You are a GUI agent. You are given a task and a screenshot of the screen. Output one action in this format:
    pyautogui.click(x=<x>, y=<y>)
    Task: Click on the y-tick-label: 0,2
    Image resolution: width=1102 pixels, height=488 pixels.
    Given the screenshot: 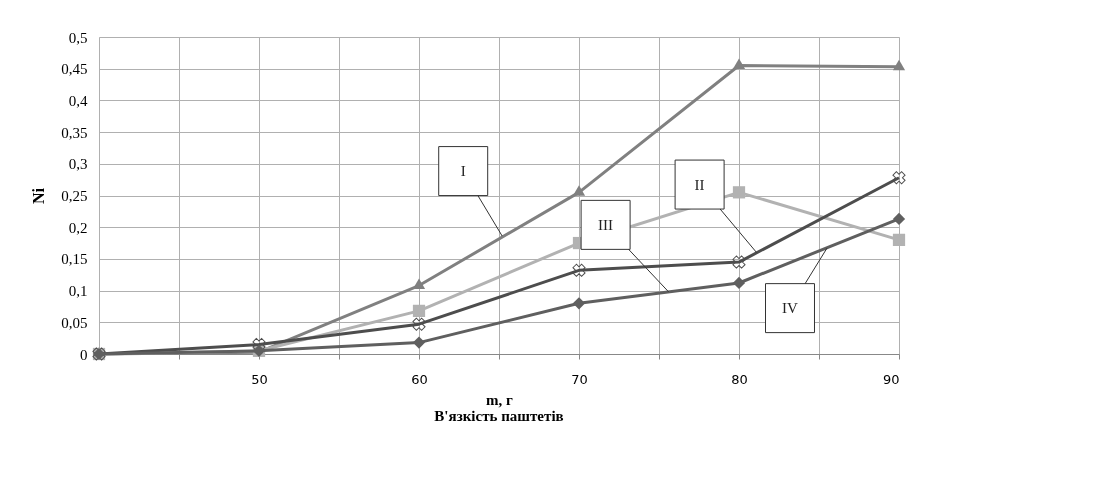 What is the action you would take?
    pyautogui.click(x=78, y=227)
    